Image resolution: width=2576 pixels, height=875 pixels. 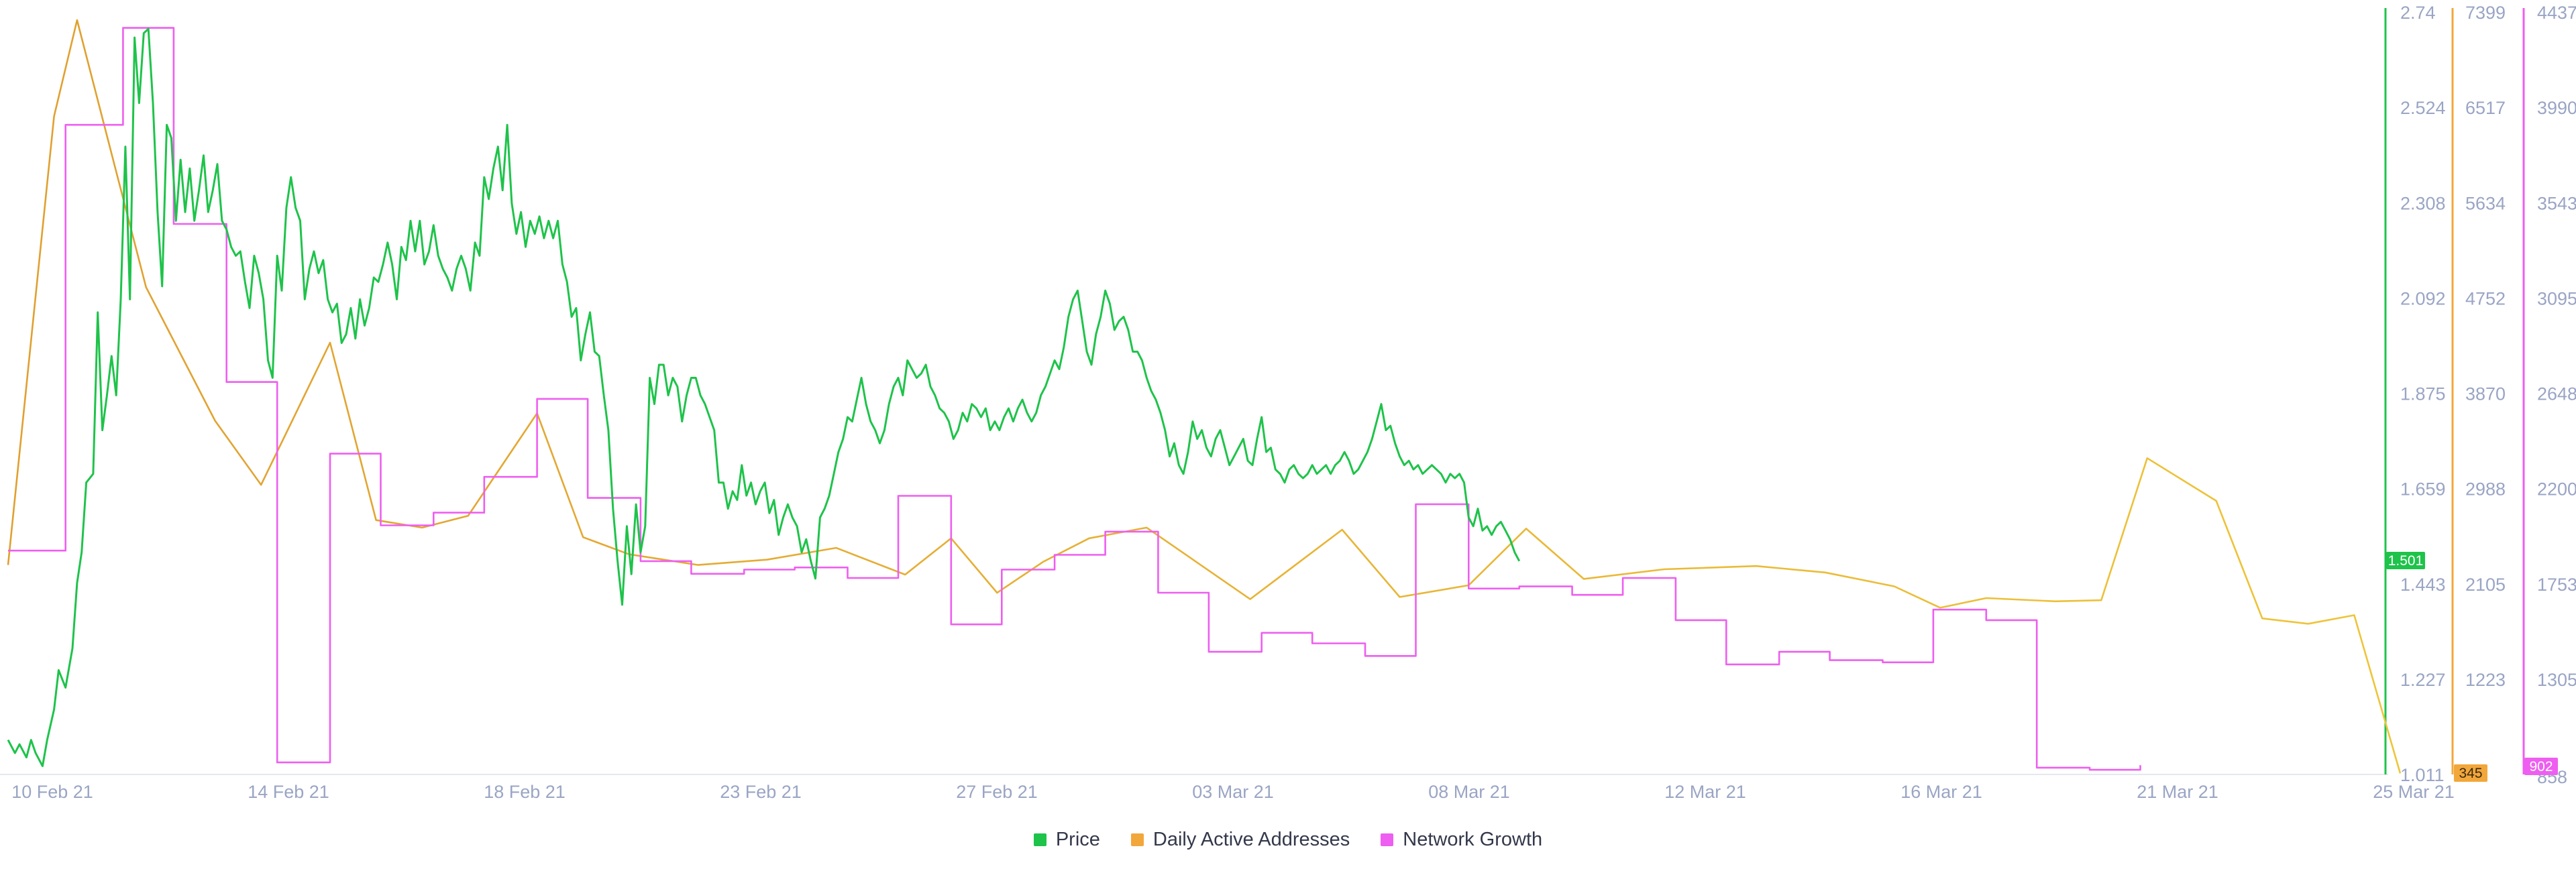 I want to click on legend-swatch-daily-active-addresses, so click(x=1137, y=839).